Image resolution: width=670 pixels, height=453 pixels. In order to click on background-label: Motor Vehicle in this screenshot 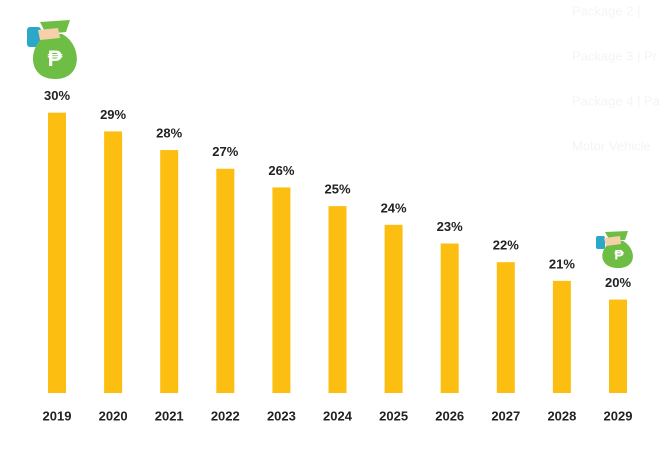, I will do `click(611, 145)`.